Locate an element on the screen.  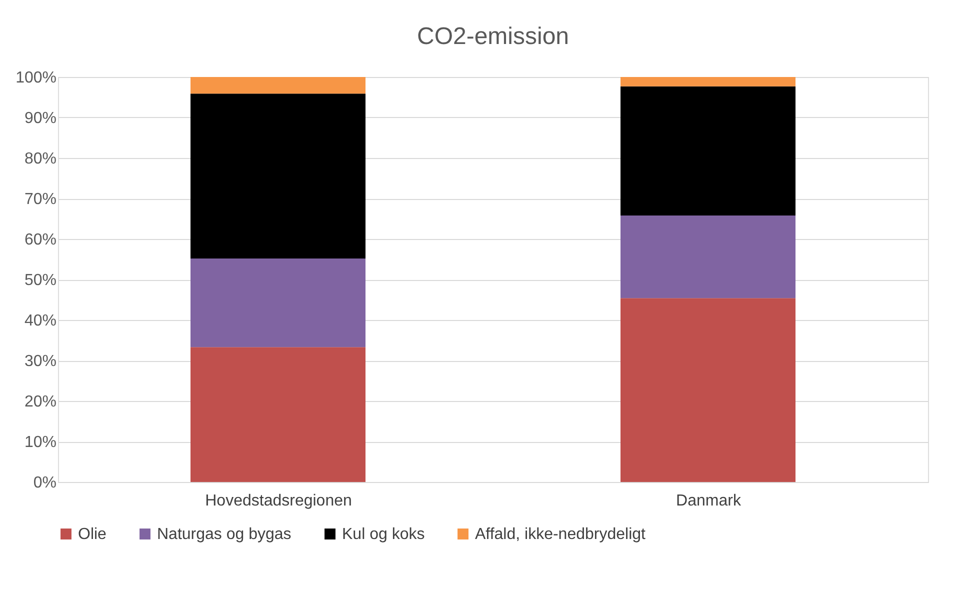
y-tick-label: 50% is located at coordinates (40, 280).